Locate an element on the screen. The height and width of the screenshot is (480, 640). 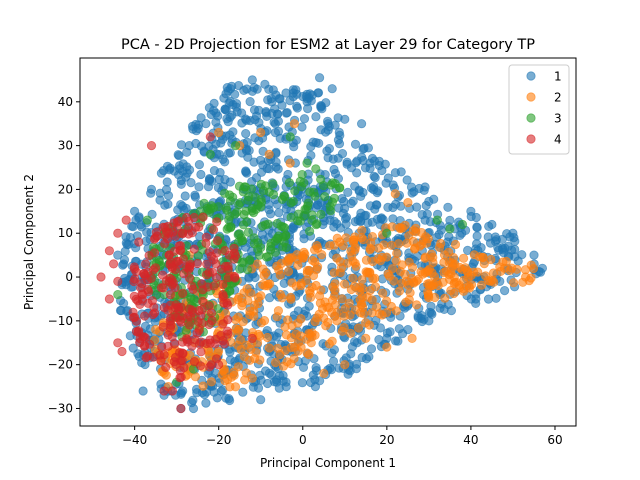
y-tick-label: −10 is located at coordinates (60, 321).